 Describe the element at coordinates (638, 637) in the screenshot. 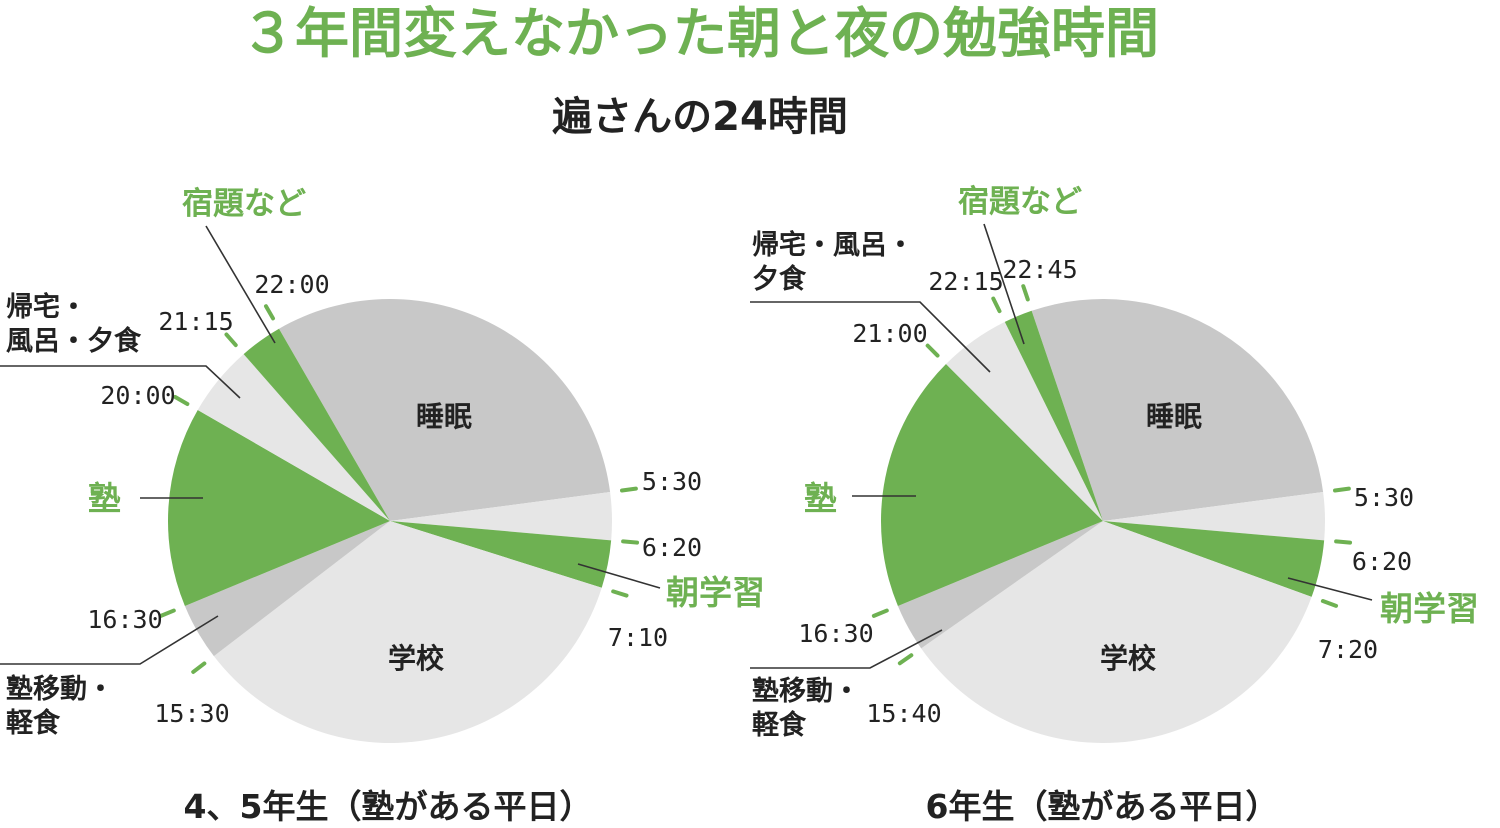

I see `time-label-0710: 7:10` at that location.